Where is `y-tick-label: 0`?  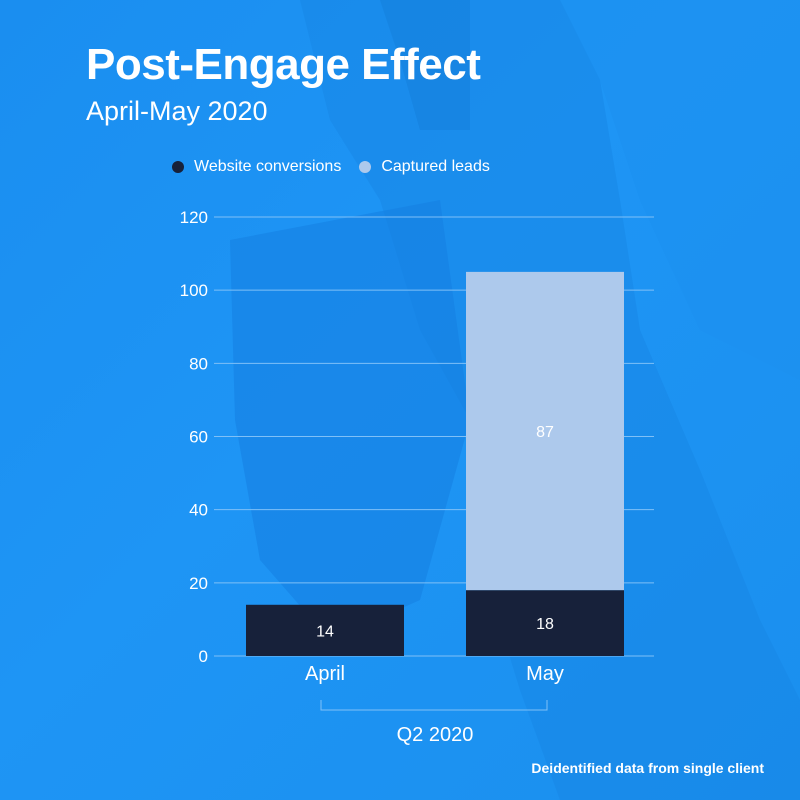
y-tick-label: 0 is located at coordinates (203, 656).